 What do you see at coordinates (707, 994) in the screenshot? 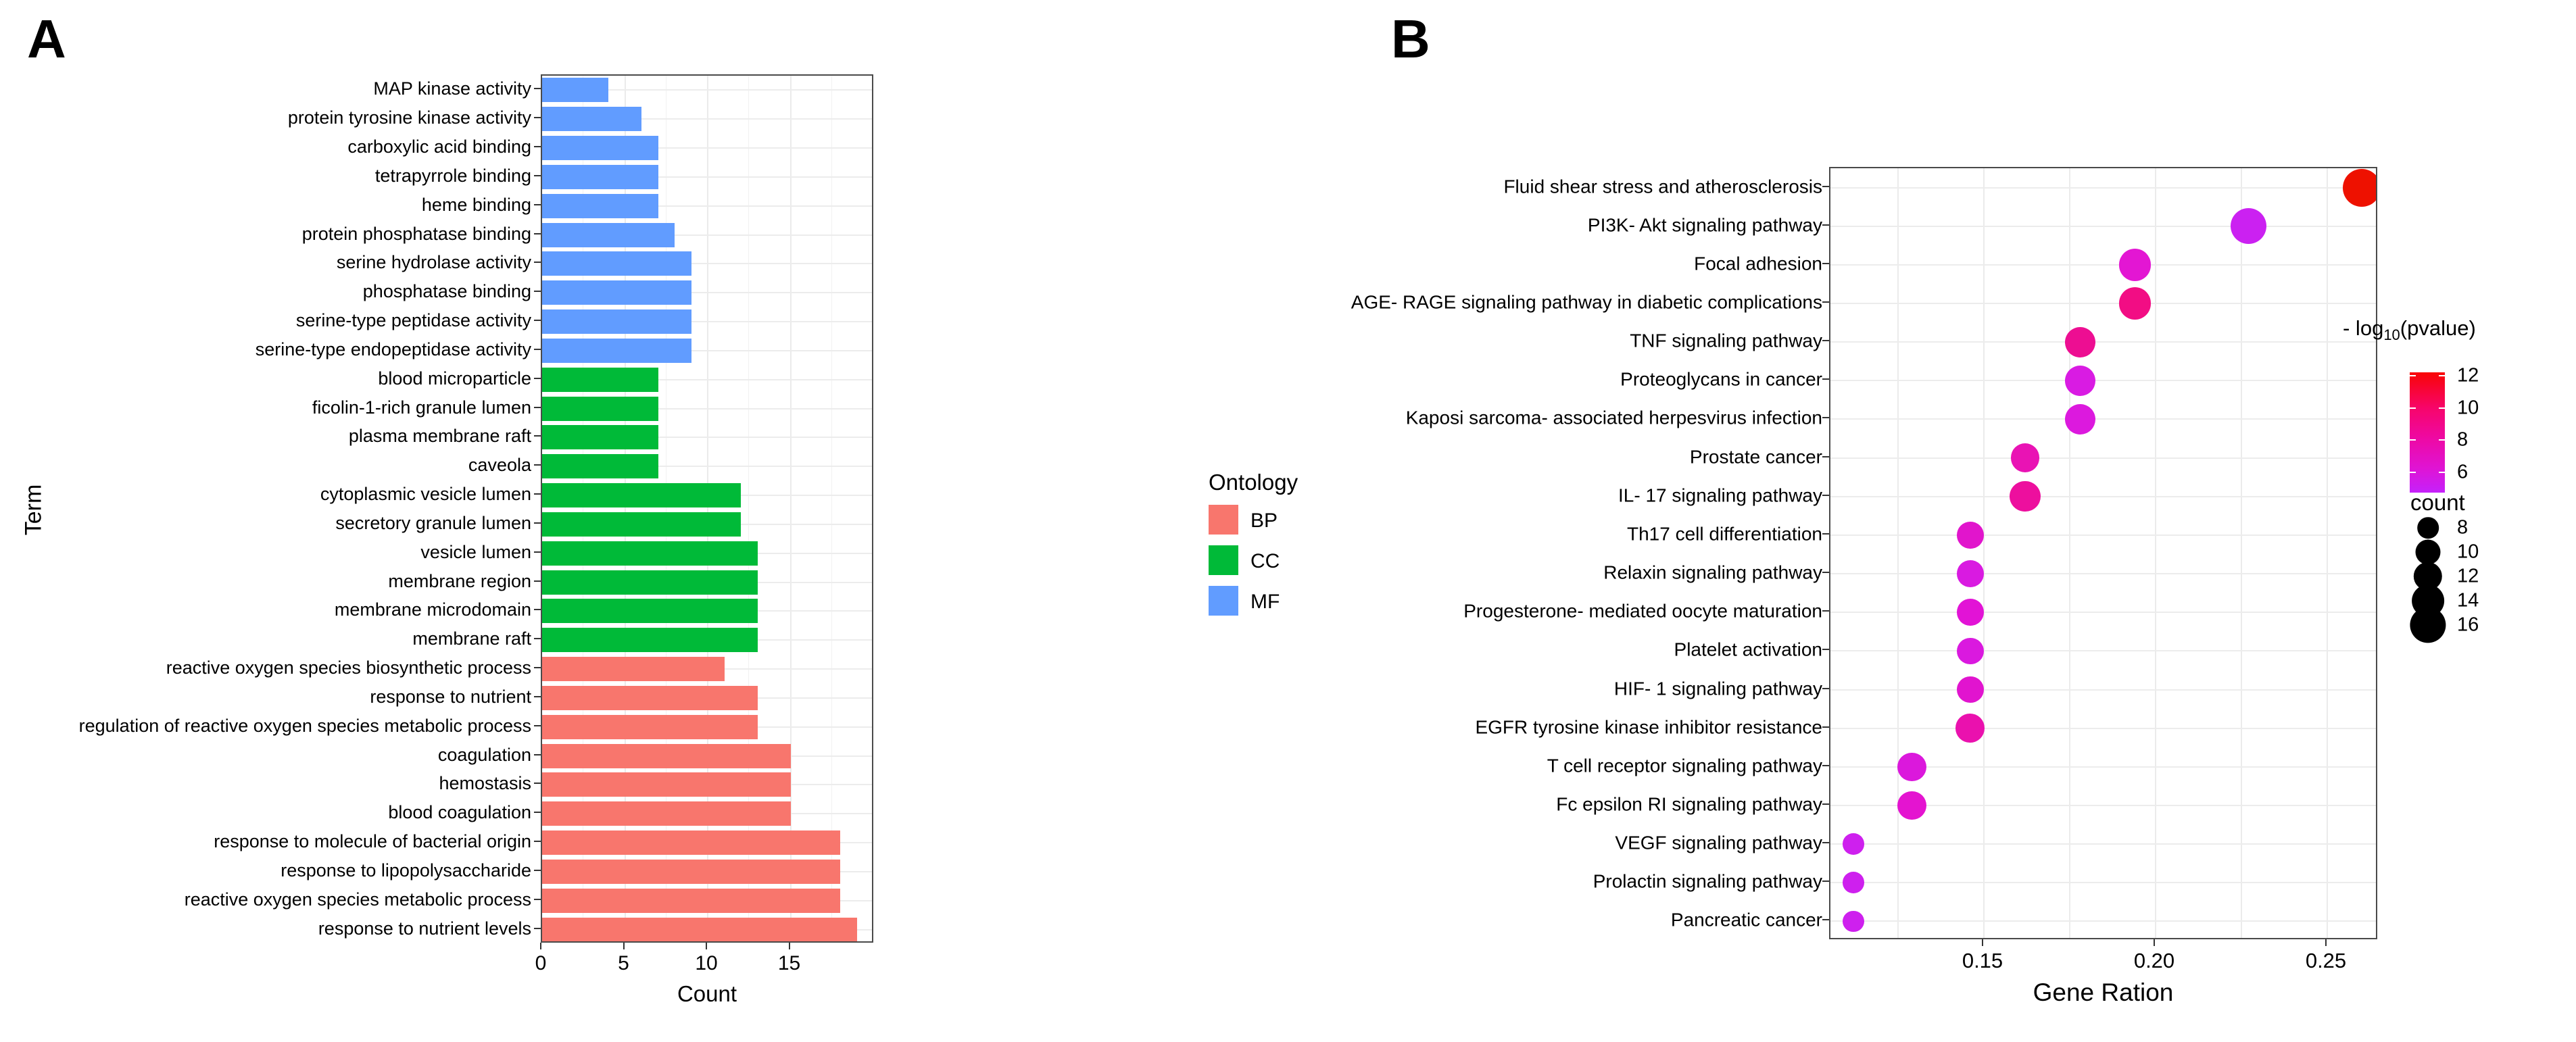
I see `panel-a-x-axis-title: Count` at bounding box center [707, 994].